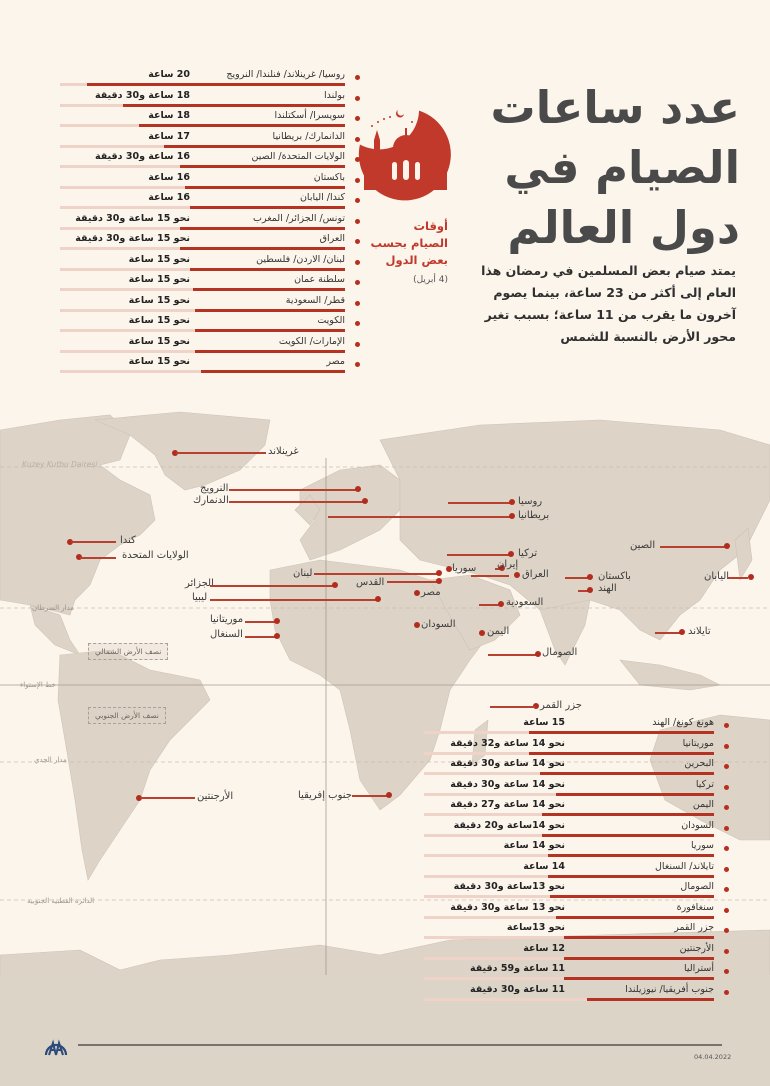  What do you see at coordinates (607, 588) in the screenshot?
I see `label-india: الهند` at bounding box center [607, 588].